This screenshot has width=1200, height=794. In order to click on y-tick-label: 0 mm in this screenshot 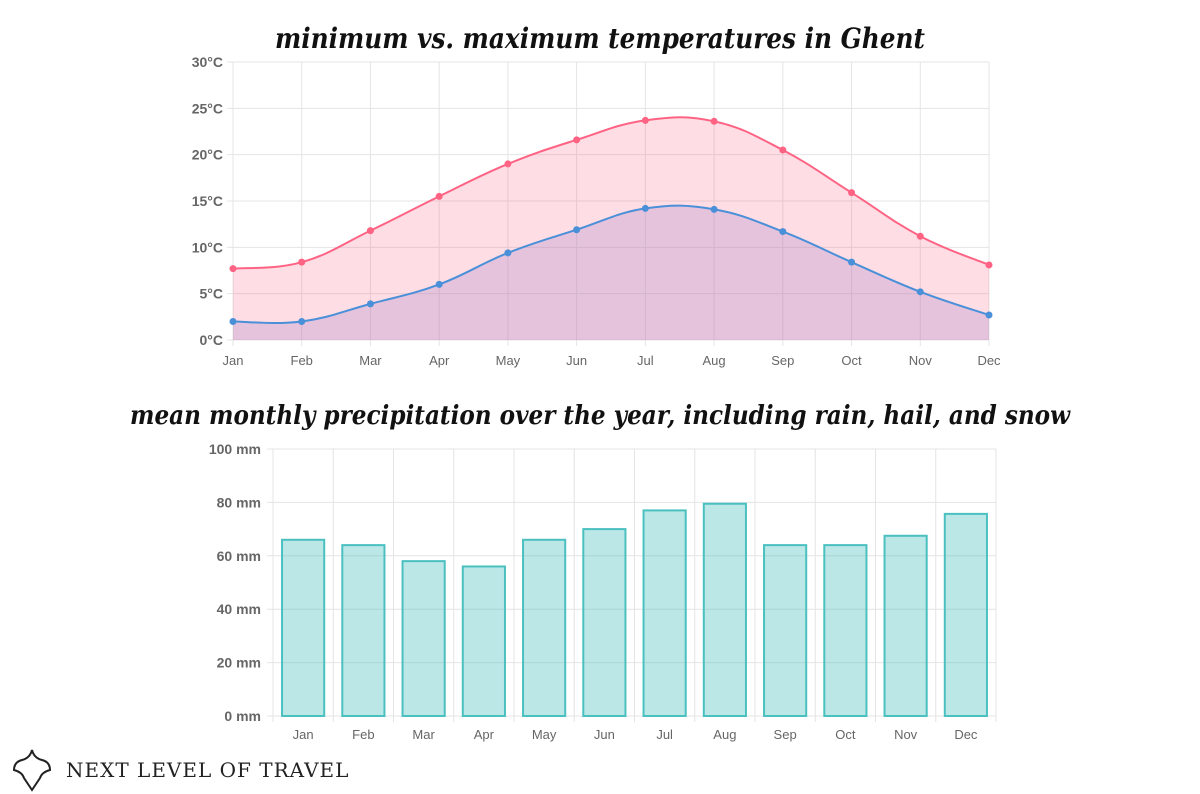, I will do `click(242, 716)`.